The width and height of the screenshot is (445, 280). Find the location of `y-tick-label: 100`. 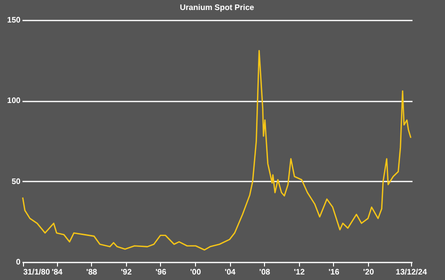

y-tick-label: 100 is located at coordinates (14, 101).